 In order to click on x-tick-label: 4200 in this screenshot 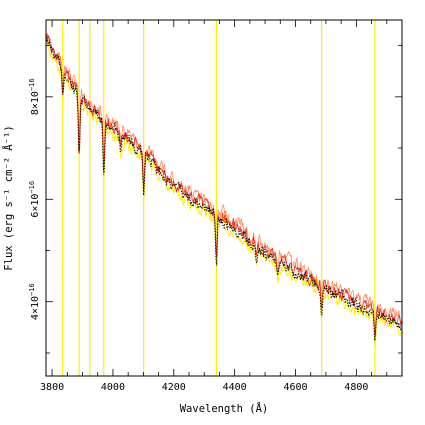, I will do `click(174, 387)`.